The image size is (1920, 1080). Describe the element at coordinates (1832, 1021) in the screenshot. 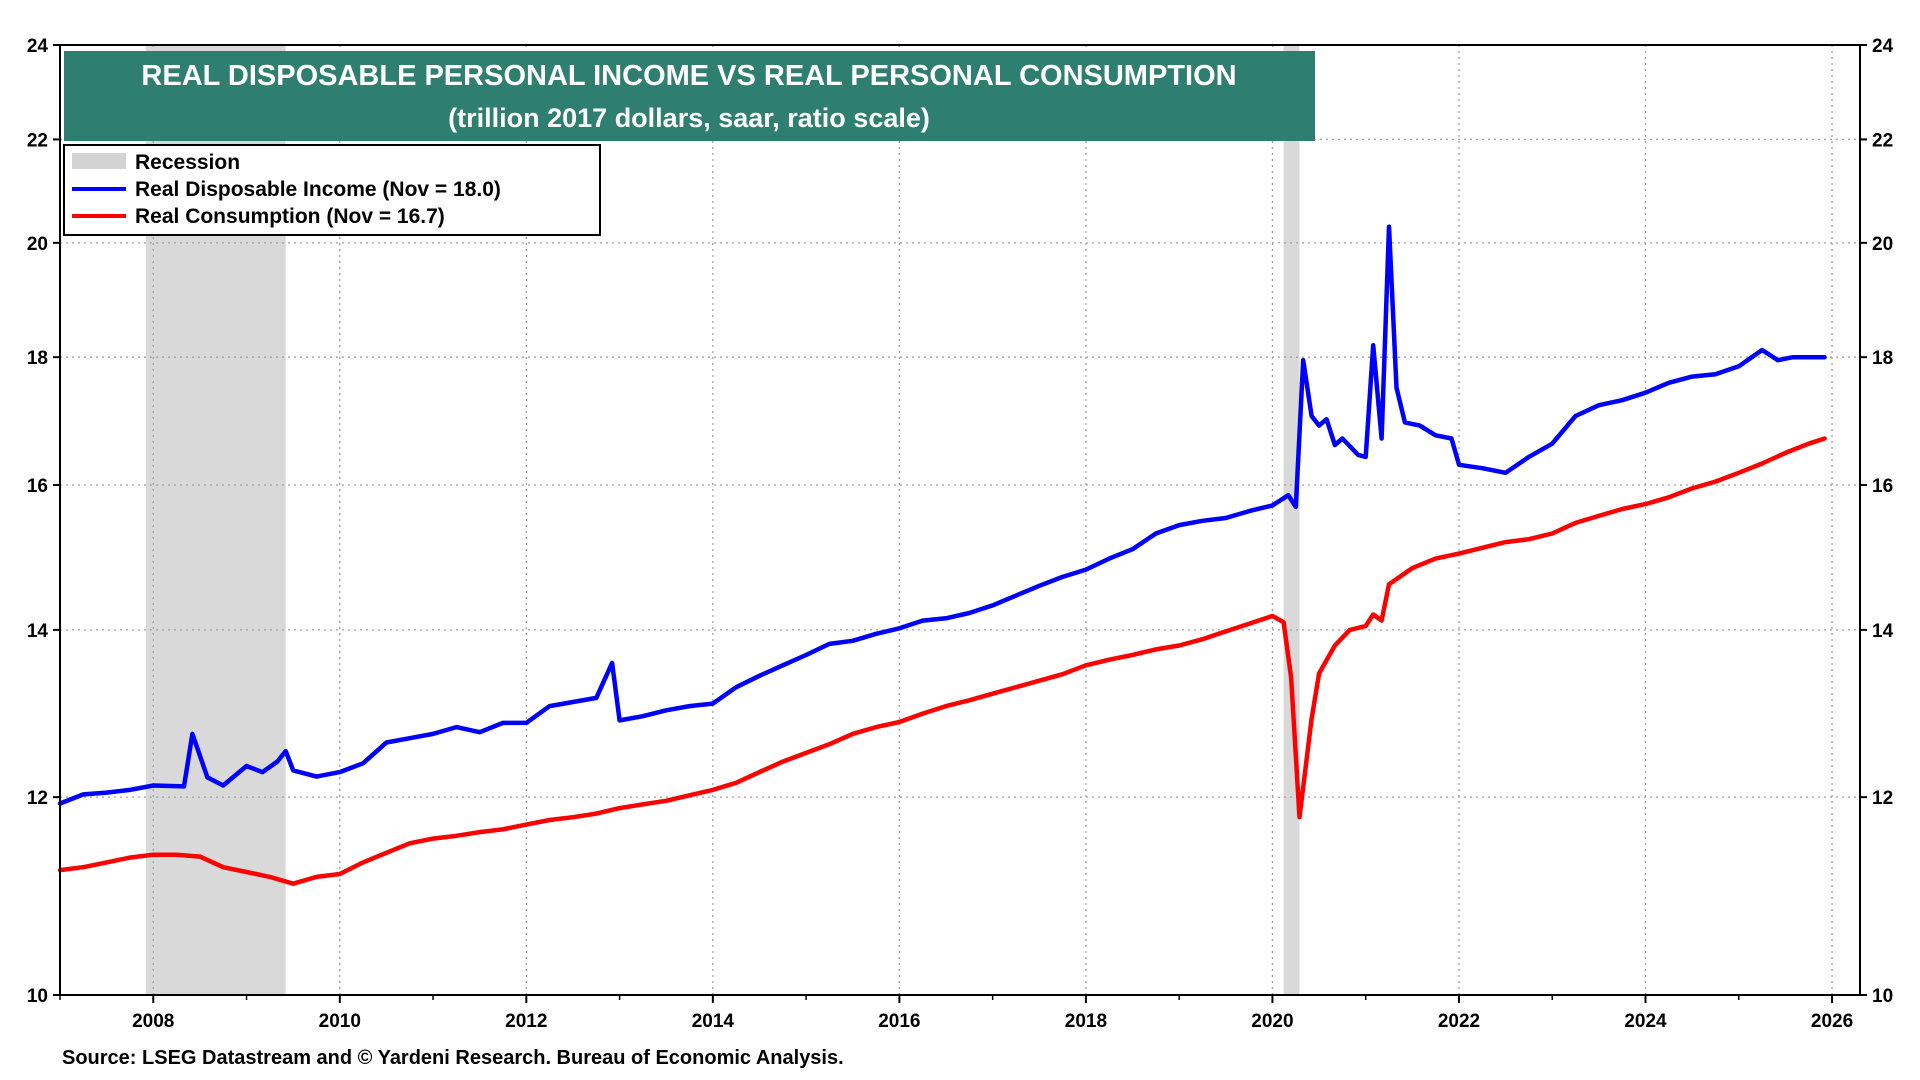

I see `x-tick-label: 2026` at that location.